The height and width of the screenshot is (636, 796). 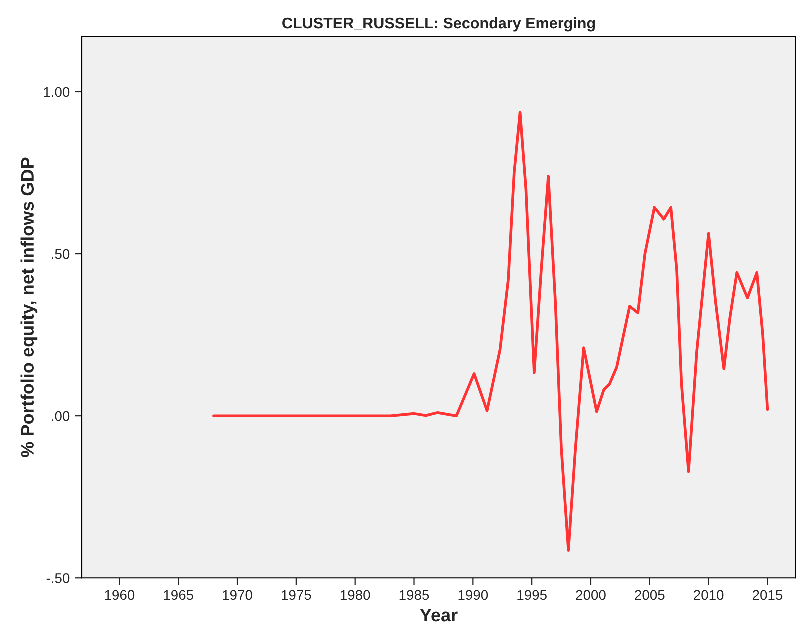 What do you see at coordinates (355, 595) in the screenshot?
I see `x-tick-label: 1980` at bounding box center [355, 595].